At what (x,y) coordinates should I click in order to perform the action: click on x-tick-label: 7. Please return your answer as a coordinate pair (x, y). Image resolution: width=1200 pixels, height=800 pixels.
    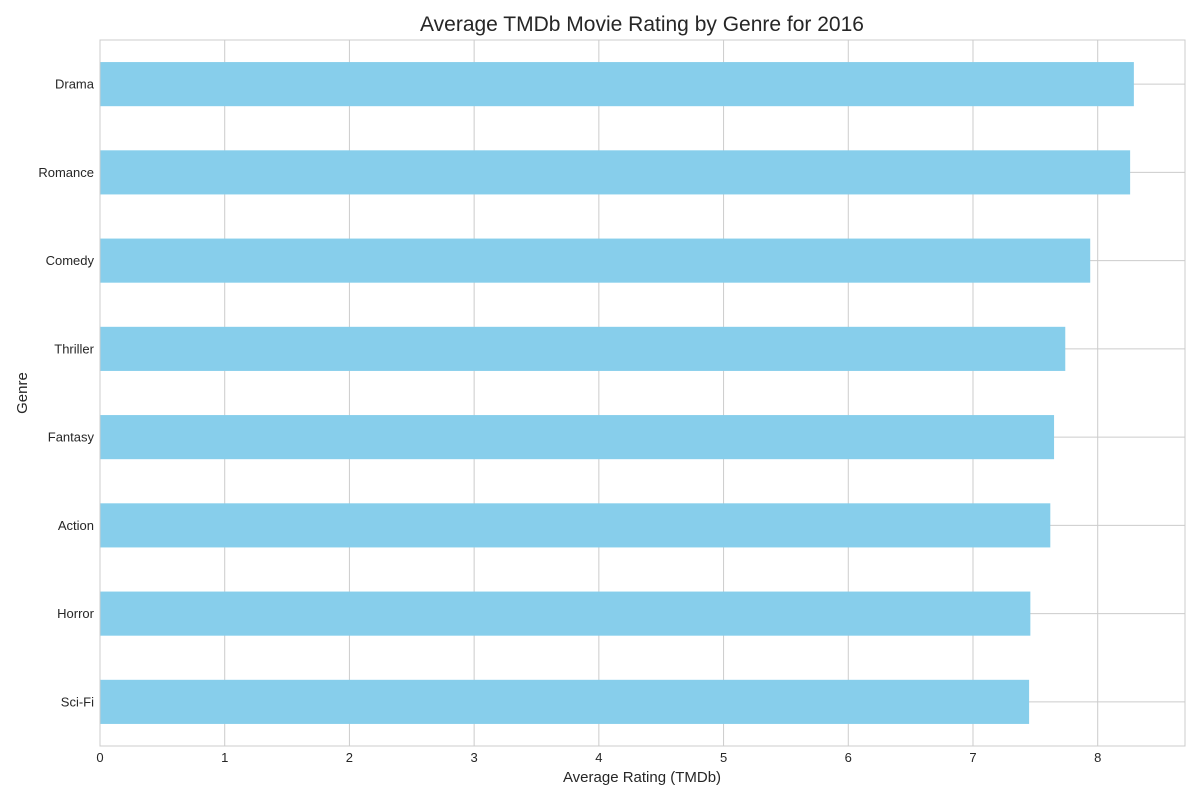
    Looking at the image, I should click on (972, 757).